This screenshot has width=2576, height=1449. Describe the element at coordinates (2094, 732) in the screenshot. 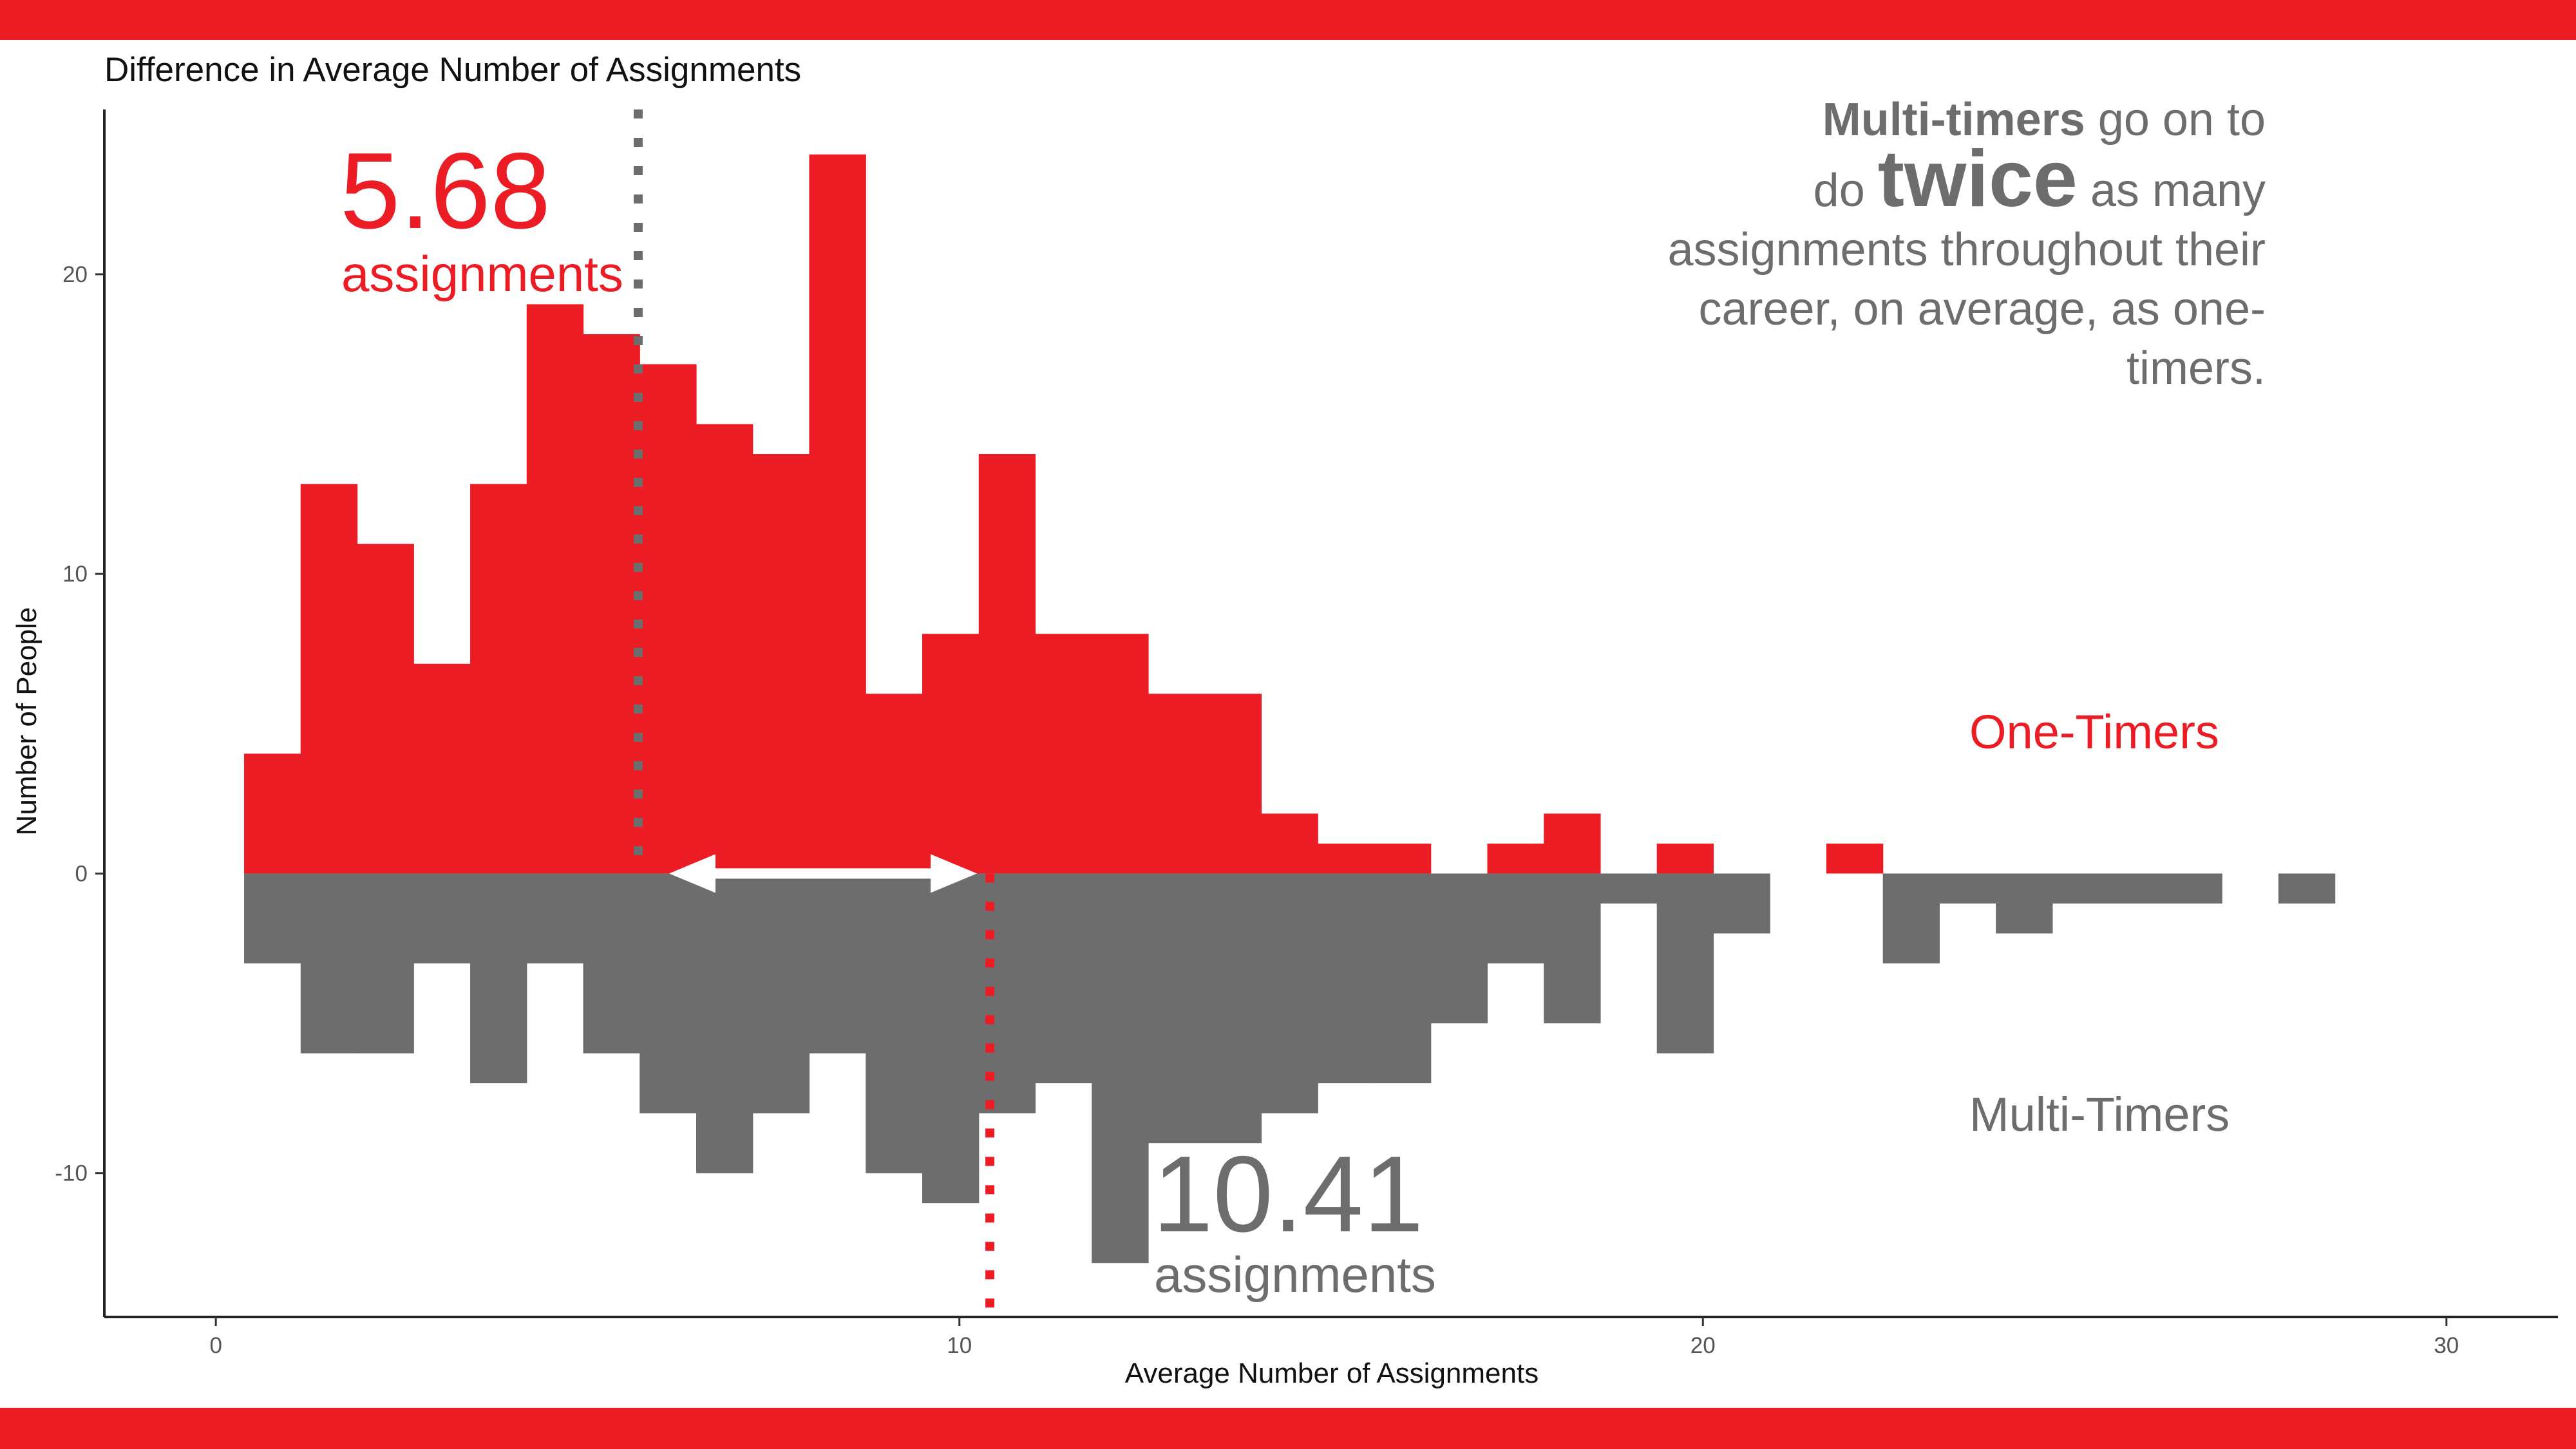

I see `one-timers-label: One-Timers` at that location.